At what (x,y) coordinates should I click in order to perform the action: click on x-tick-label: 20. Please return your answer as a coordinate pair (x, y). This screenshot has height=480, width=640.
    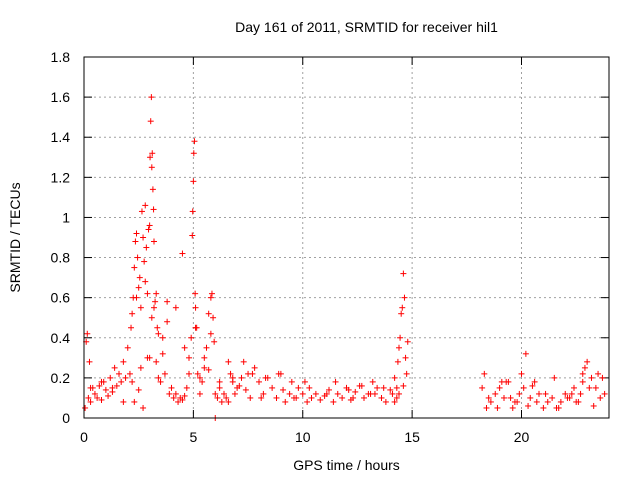
    Looking at the image, I should click on (522, 437).